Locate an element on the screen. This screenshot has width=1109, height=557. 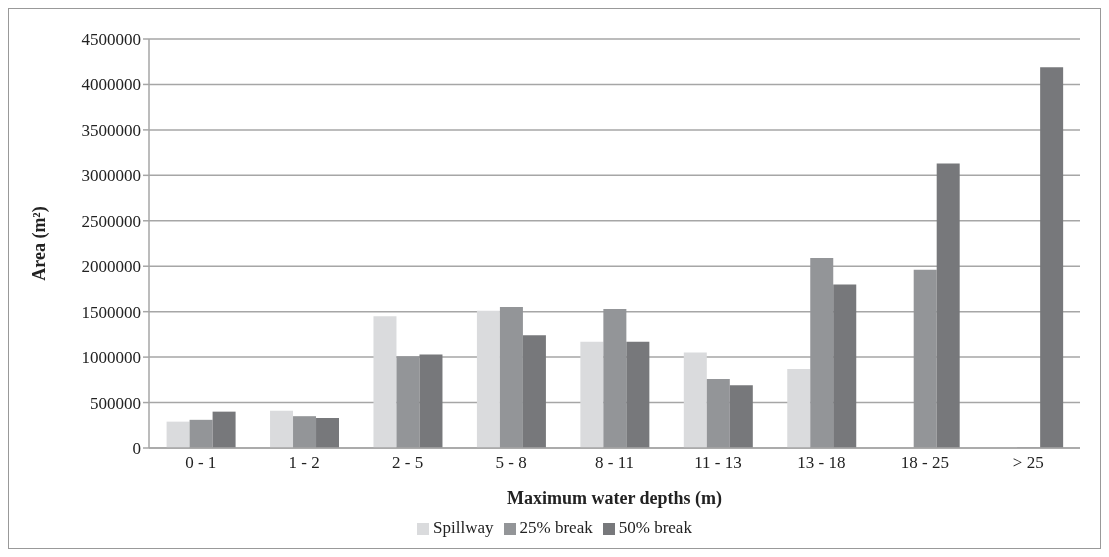
y-tick-label: 0 is located at coordinates (136, 449).